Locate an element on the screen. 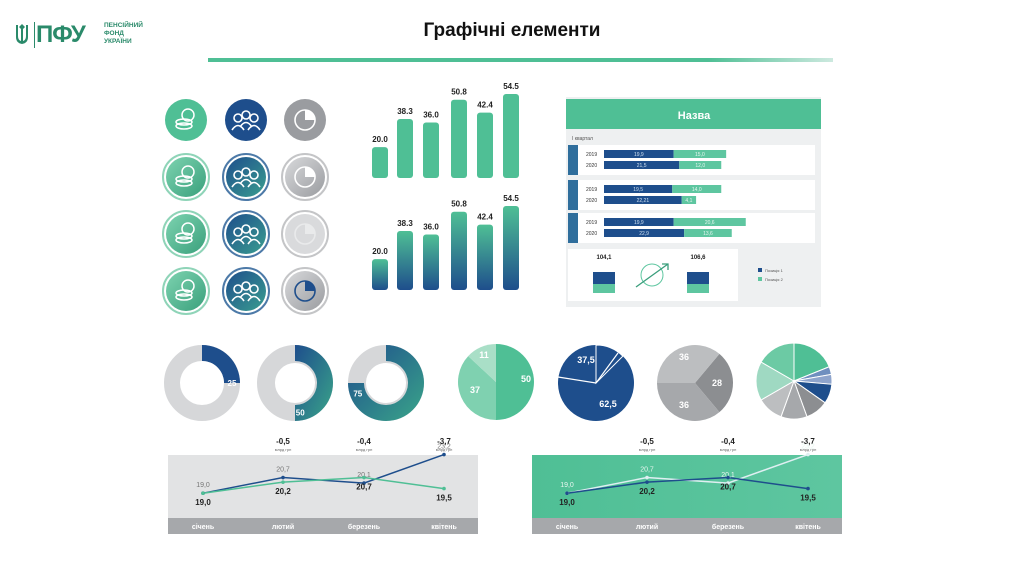 Image resolution: width=1024 pixels, height=576 pixels. gray-line-chart-series-a-label: 23,2 is located at coordinates (444, 447).